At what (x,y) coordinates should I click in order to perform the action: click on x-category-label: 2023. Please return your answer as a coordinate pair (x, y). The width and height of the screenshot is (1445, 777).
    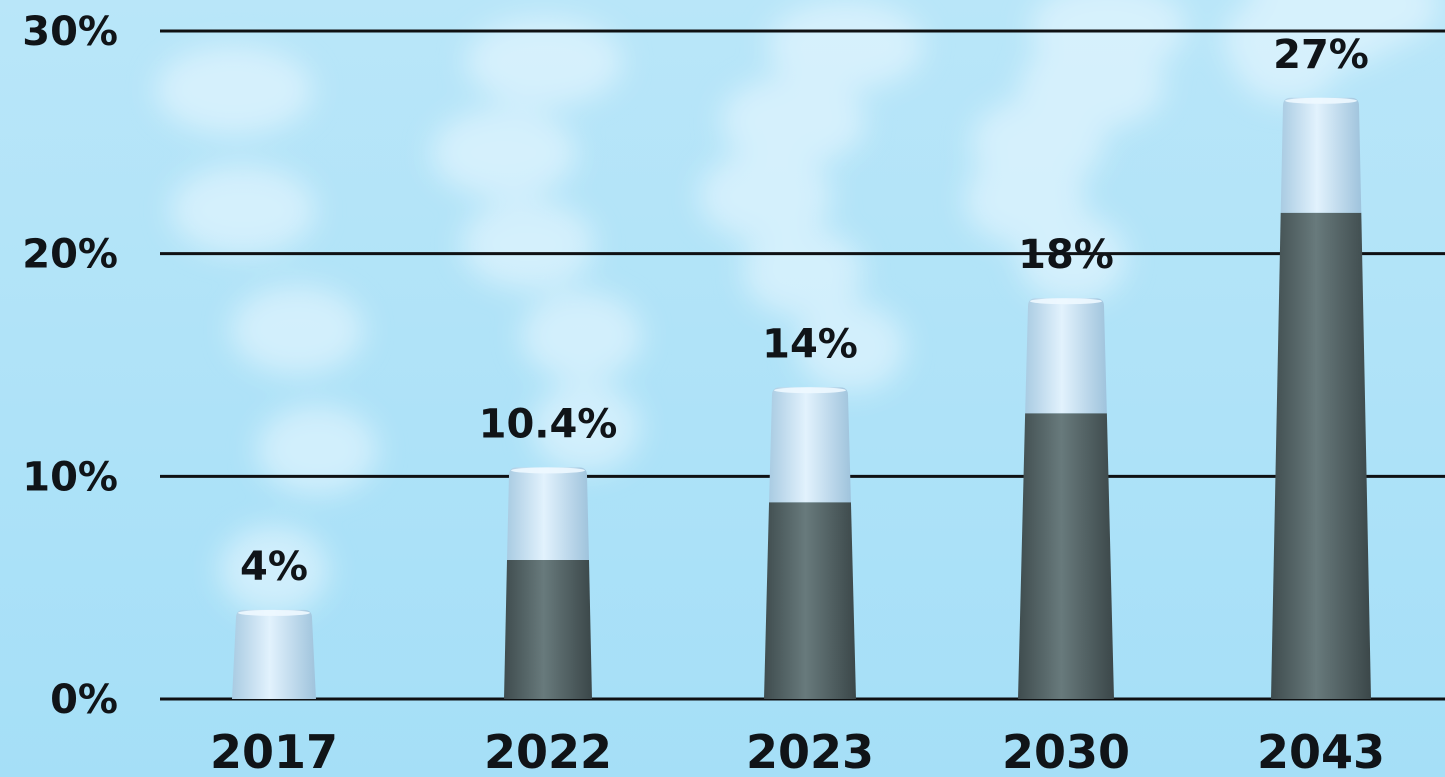
    Looking at the image, I should click on (810, 751).